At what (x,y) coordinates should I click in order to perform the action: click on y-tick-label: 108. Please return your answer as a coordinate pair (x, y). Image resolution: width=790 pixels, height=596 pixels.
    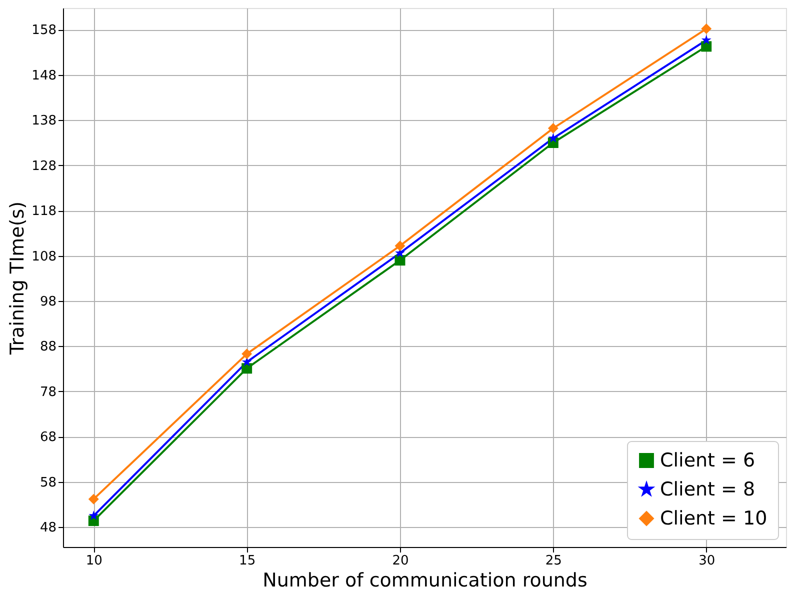
    Looking at the image, I should click on (44, 256).